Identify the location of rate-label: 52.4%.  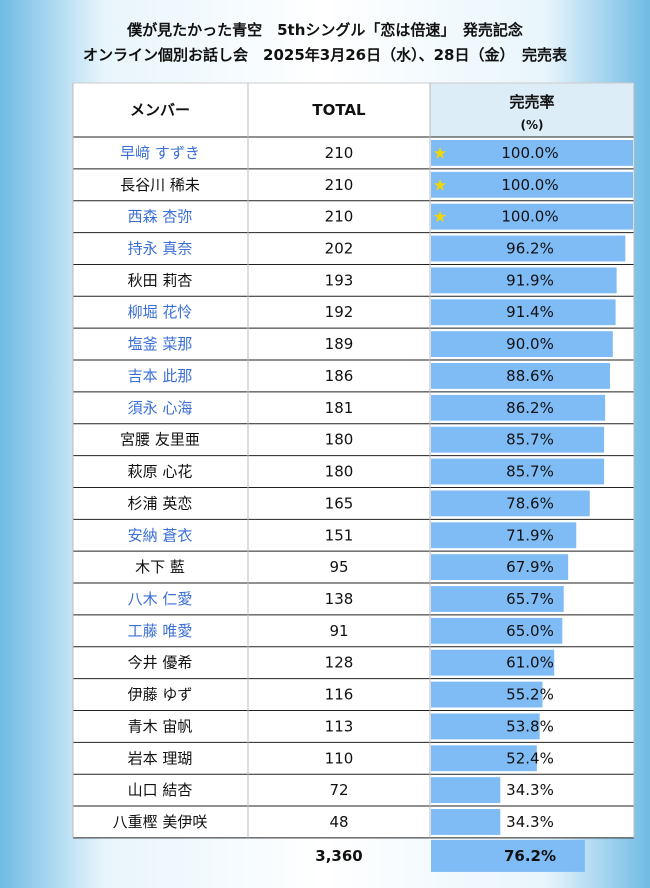
(530, 758).